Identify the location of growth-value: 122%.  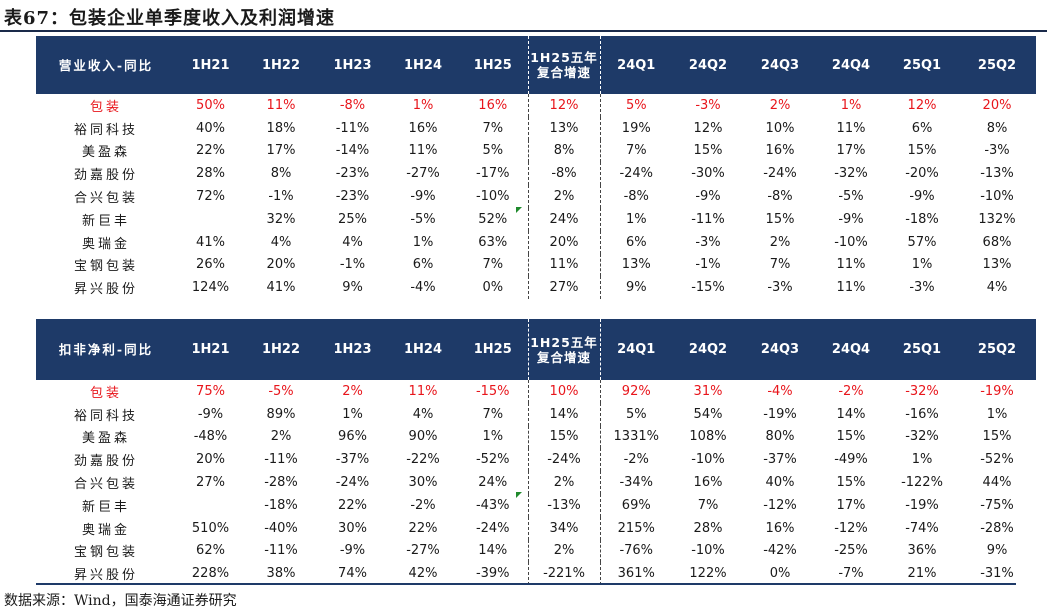
(708, 574).